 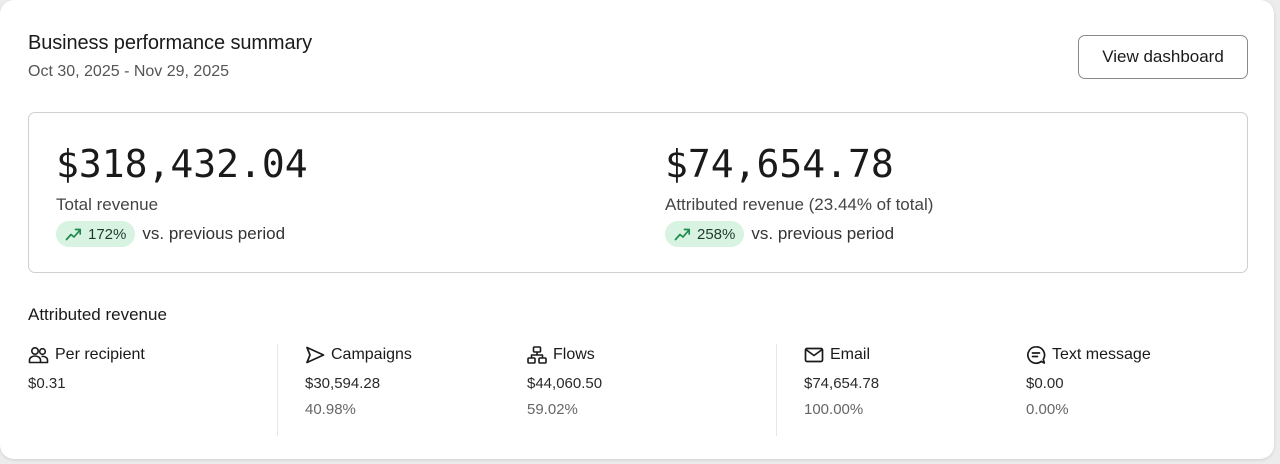 I want to click on stat-per-recipient: Per recipient $0.31, so click(x=86, y=368).